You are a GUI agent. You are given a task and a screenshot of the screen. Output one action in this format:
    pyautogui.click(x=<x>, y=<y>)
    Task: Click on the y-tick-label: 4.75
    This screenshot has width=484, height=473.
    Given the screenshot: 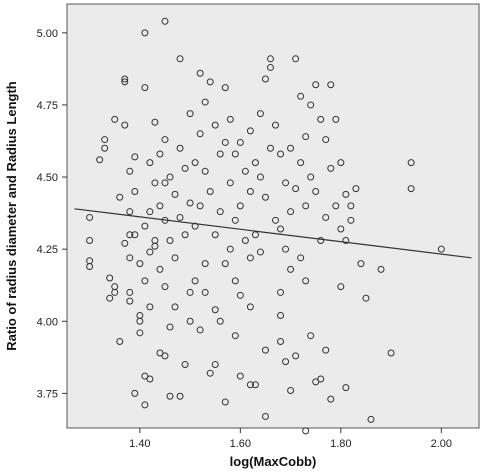 What is the action you would take?
    pyautogui.click(x=47, y=106)
    